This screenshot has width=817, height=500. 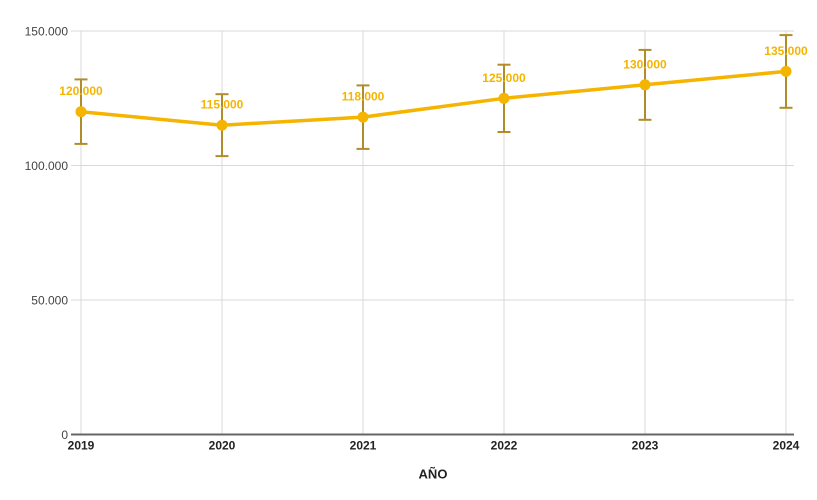 I want to click on svg-text: 2023, so click(x=645, y=446).